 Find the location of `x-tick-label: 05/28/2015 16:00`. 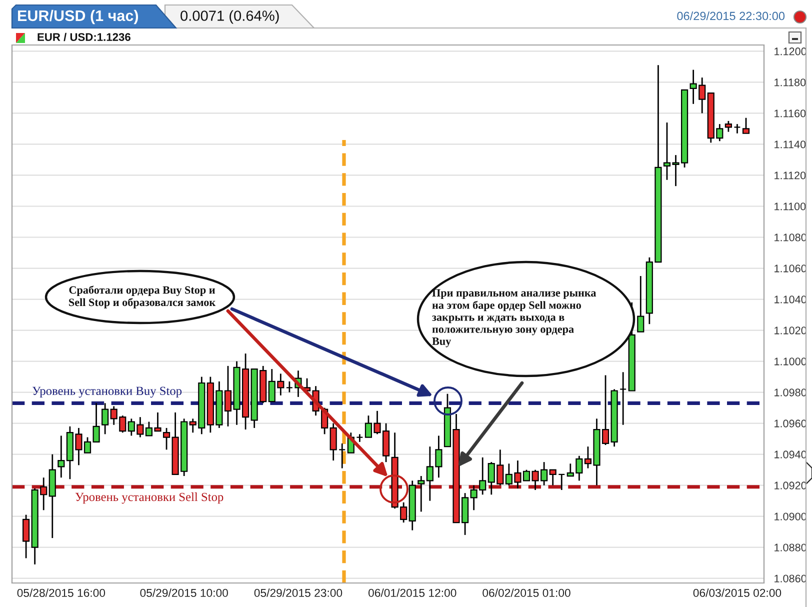

x-tick-label: 05/28/2015 16:00 is located at coordinates (61, 592).